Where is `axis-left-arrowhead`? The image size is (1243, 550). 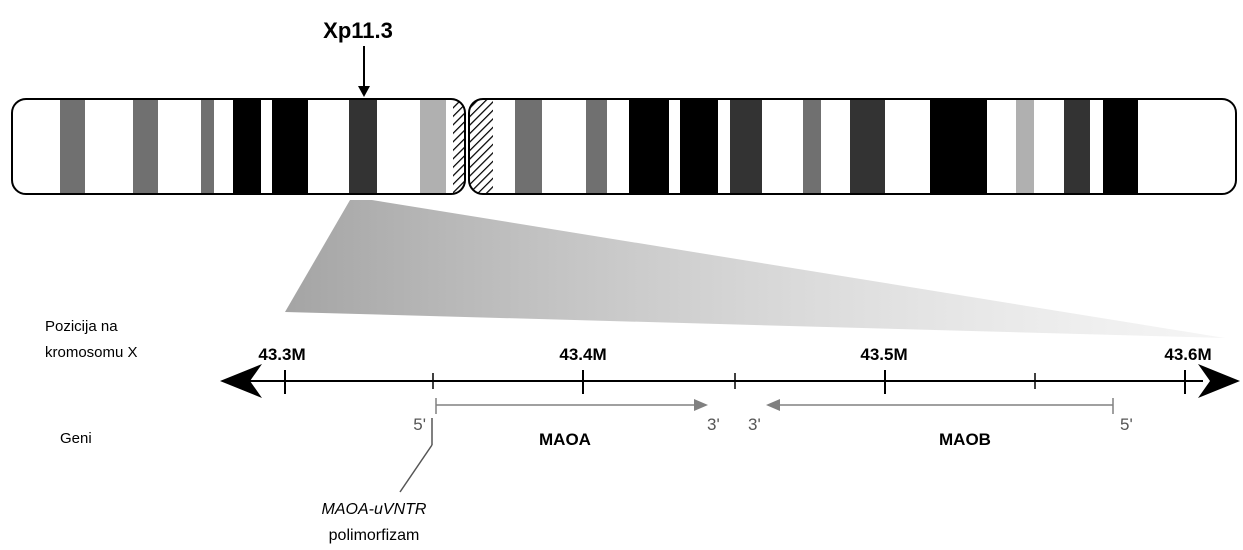 axis-left-arrowhead is located at coordinates (241, 381).